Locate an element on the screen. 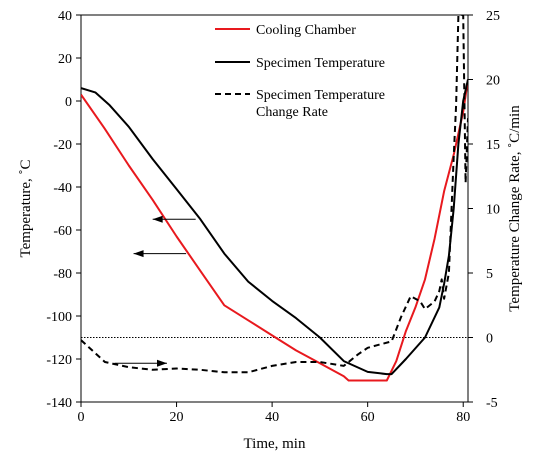  x-tick-label: 20 is located at coordinates (177, 417).